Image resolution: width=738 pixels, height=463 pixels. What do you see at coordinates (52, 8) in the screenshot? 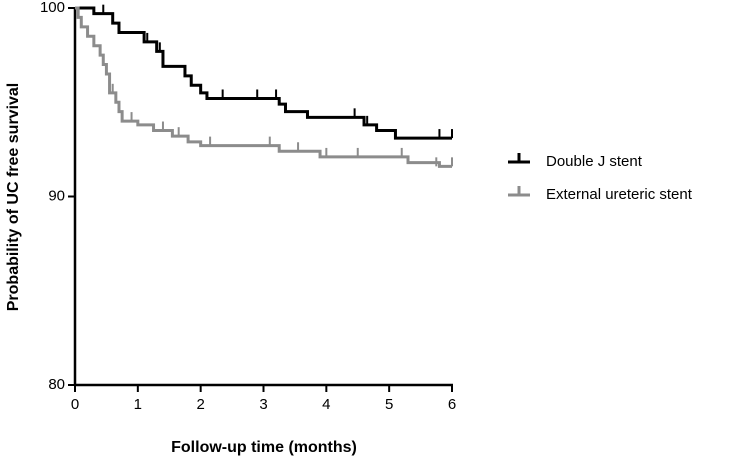
I see `y-tick-label: 100` at bounding box center [52, 8].